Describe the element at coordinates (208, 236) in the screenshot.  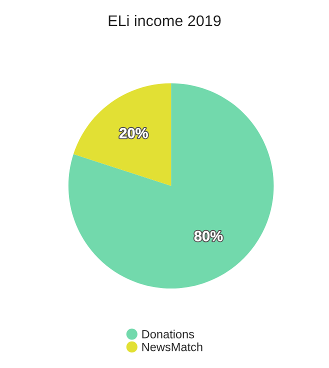
I see `data-label: 80%` at that location.